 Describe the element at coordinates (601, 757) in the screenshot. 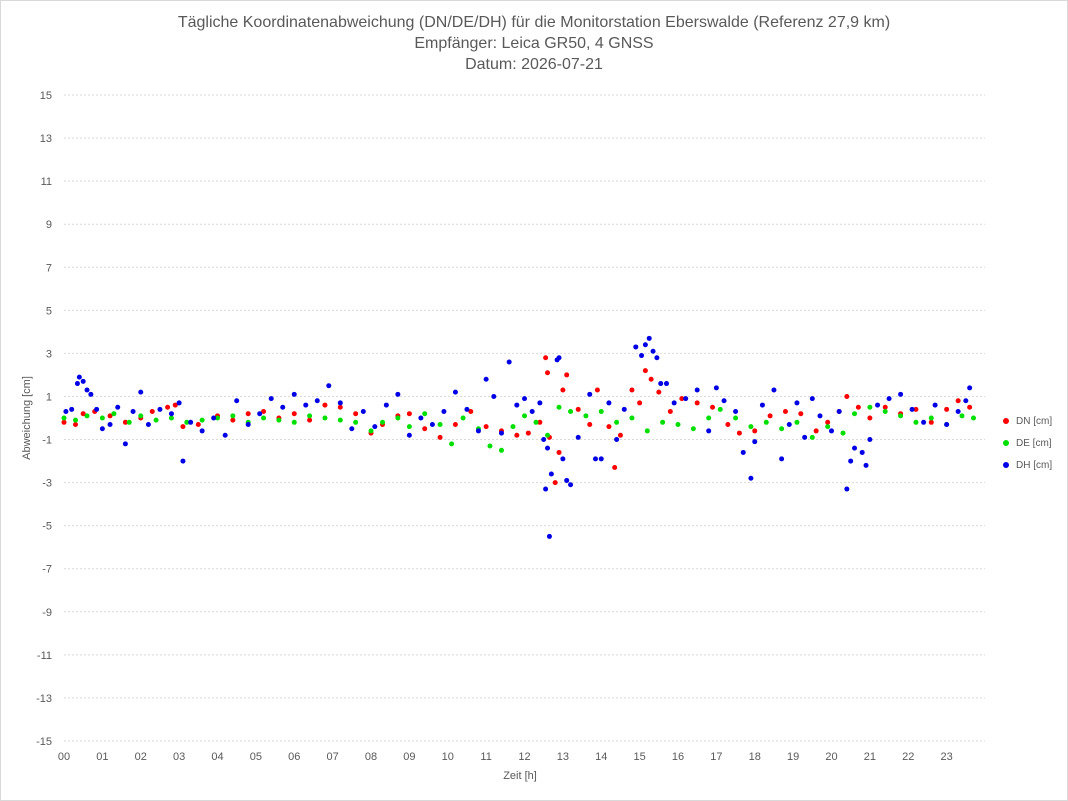

I see `x-tick-label: 14` at that location.